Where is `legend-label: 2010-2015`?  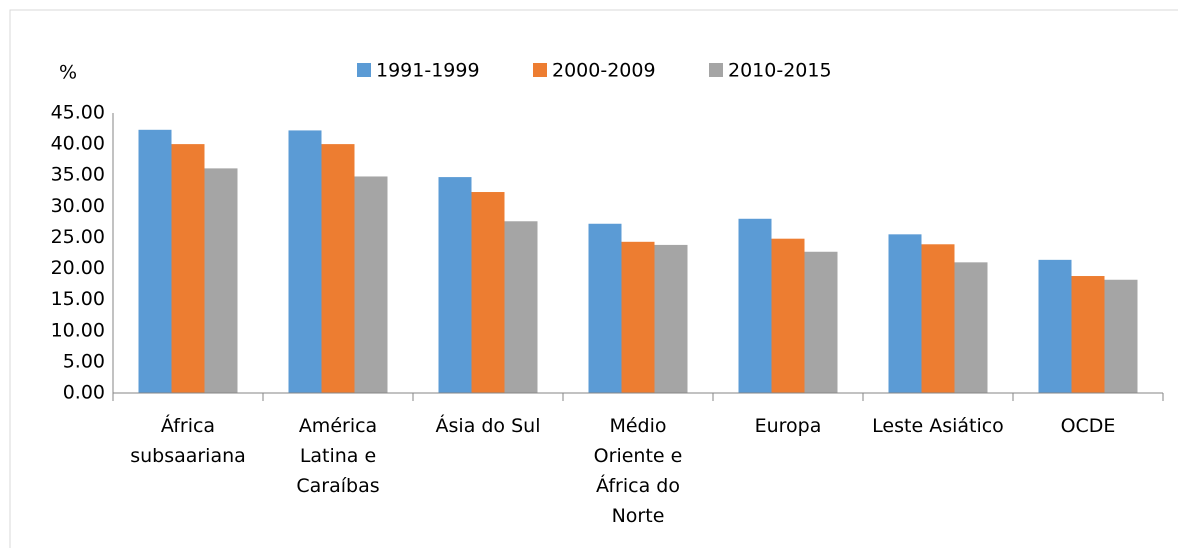 legend-label: 2010-2015 is located at coordinates (780, 71).